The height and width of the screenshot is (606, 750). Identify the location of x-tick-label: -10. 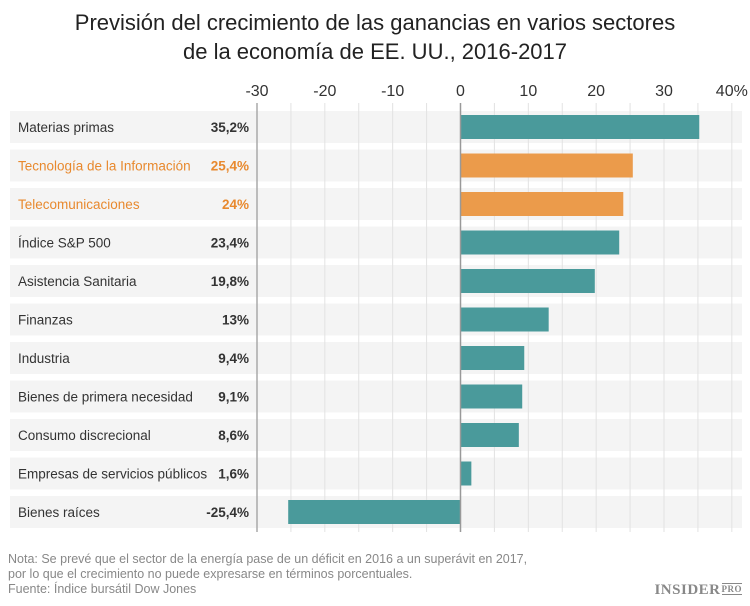
(392, 91).